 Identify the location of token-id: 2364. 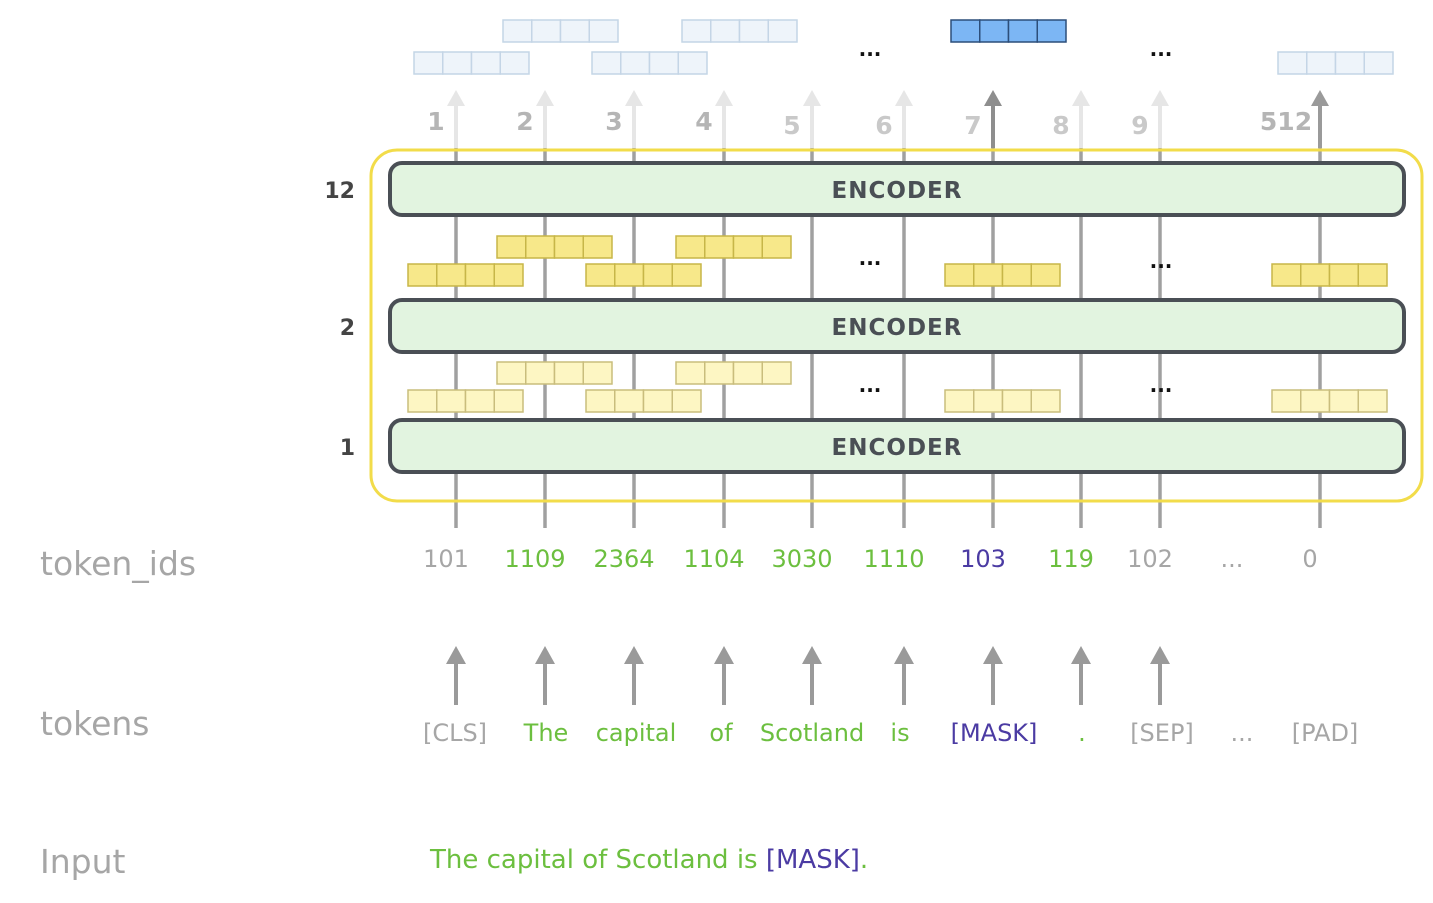
(623, 559).